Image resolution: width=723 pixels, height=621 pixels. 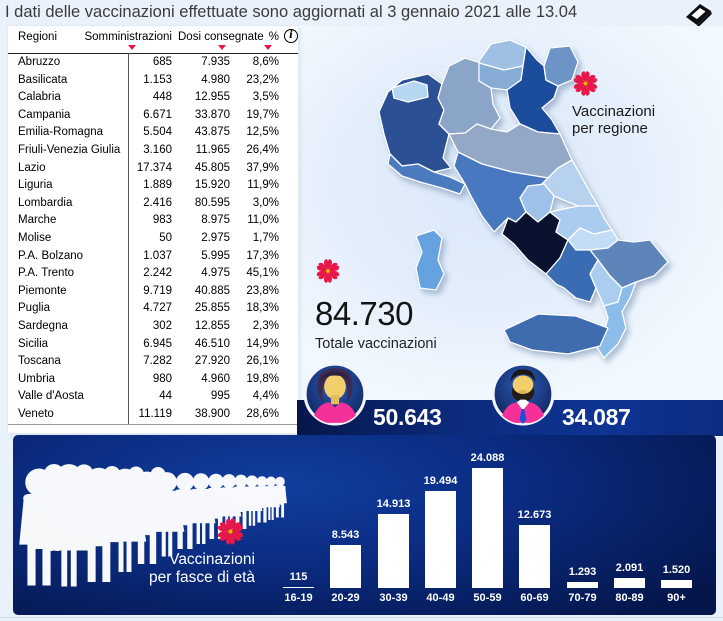 What do you see at coordinates (676, 584) in the screenshot?
I see `bar-90+` at bounding box center [676, 584].